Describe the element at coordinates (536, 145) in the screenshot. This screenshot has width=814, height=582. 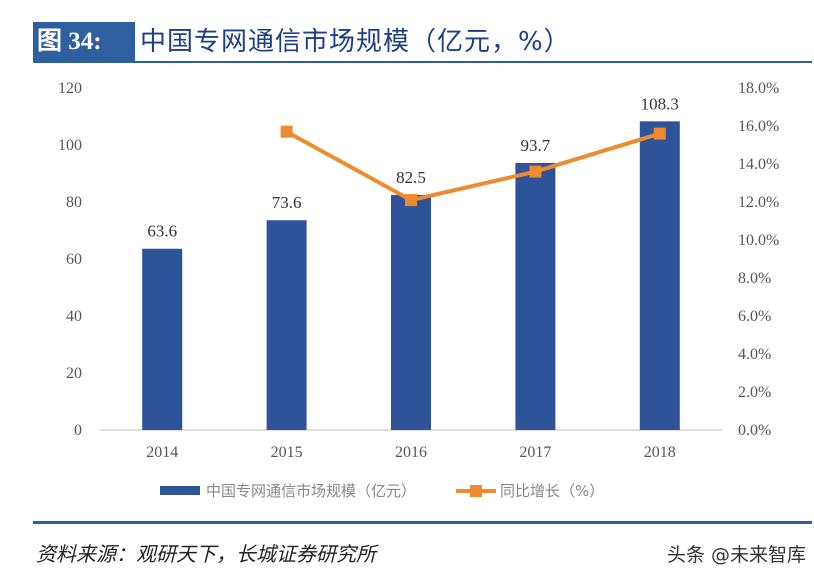
I see `bar-data-label: 93.7` at that location.